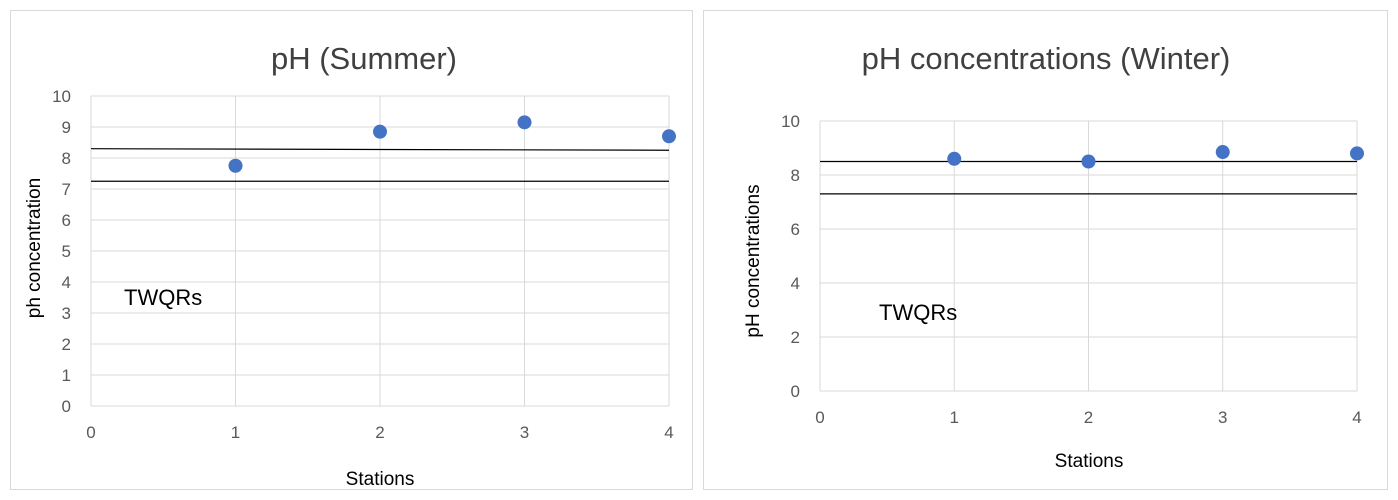  I want to click on y-tick-label: 1, so click(66, 375).